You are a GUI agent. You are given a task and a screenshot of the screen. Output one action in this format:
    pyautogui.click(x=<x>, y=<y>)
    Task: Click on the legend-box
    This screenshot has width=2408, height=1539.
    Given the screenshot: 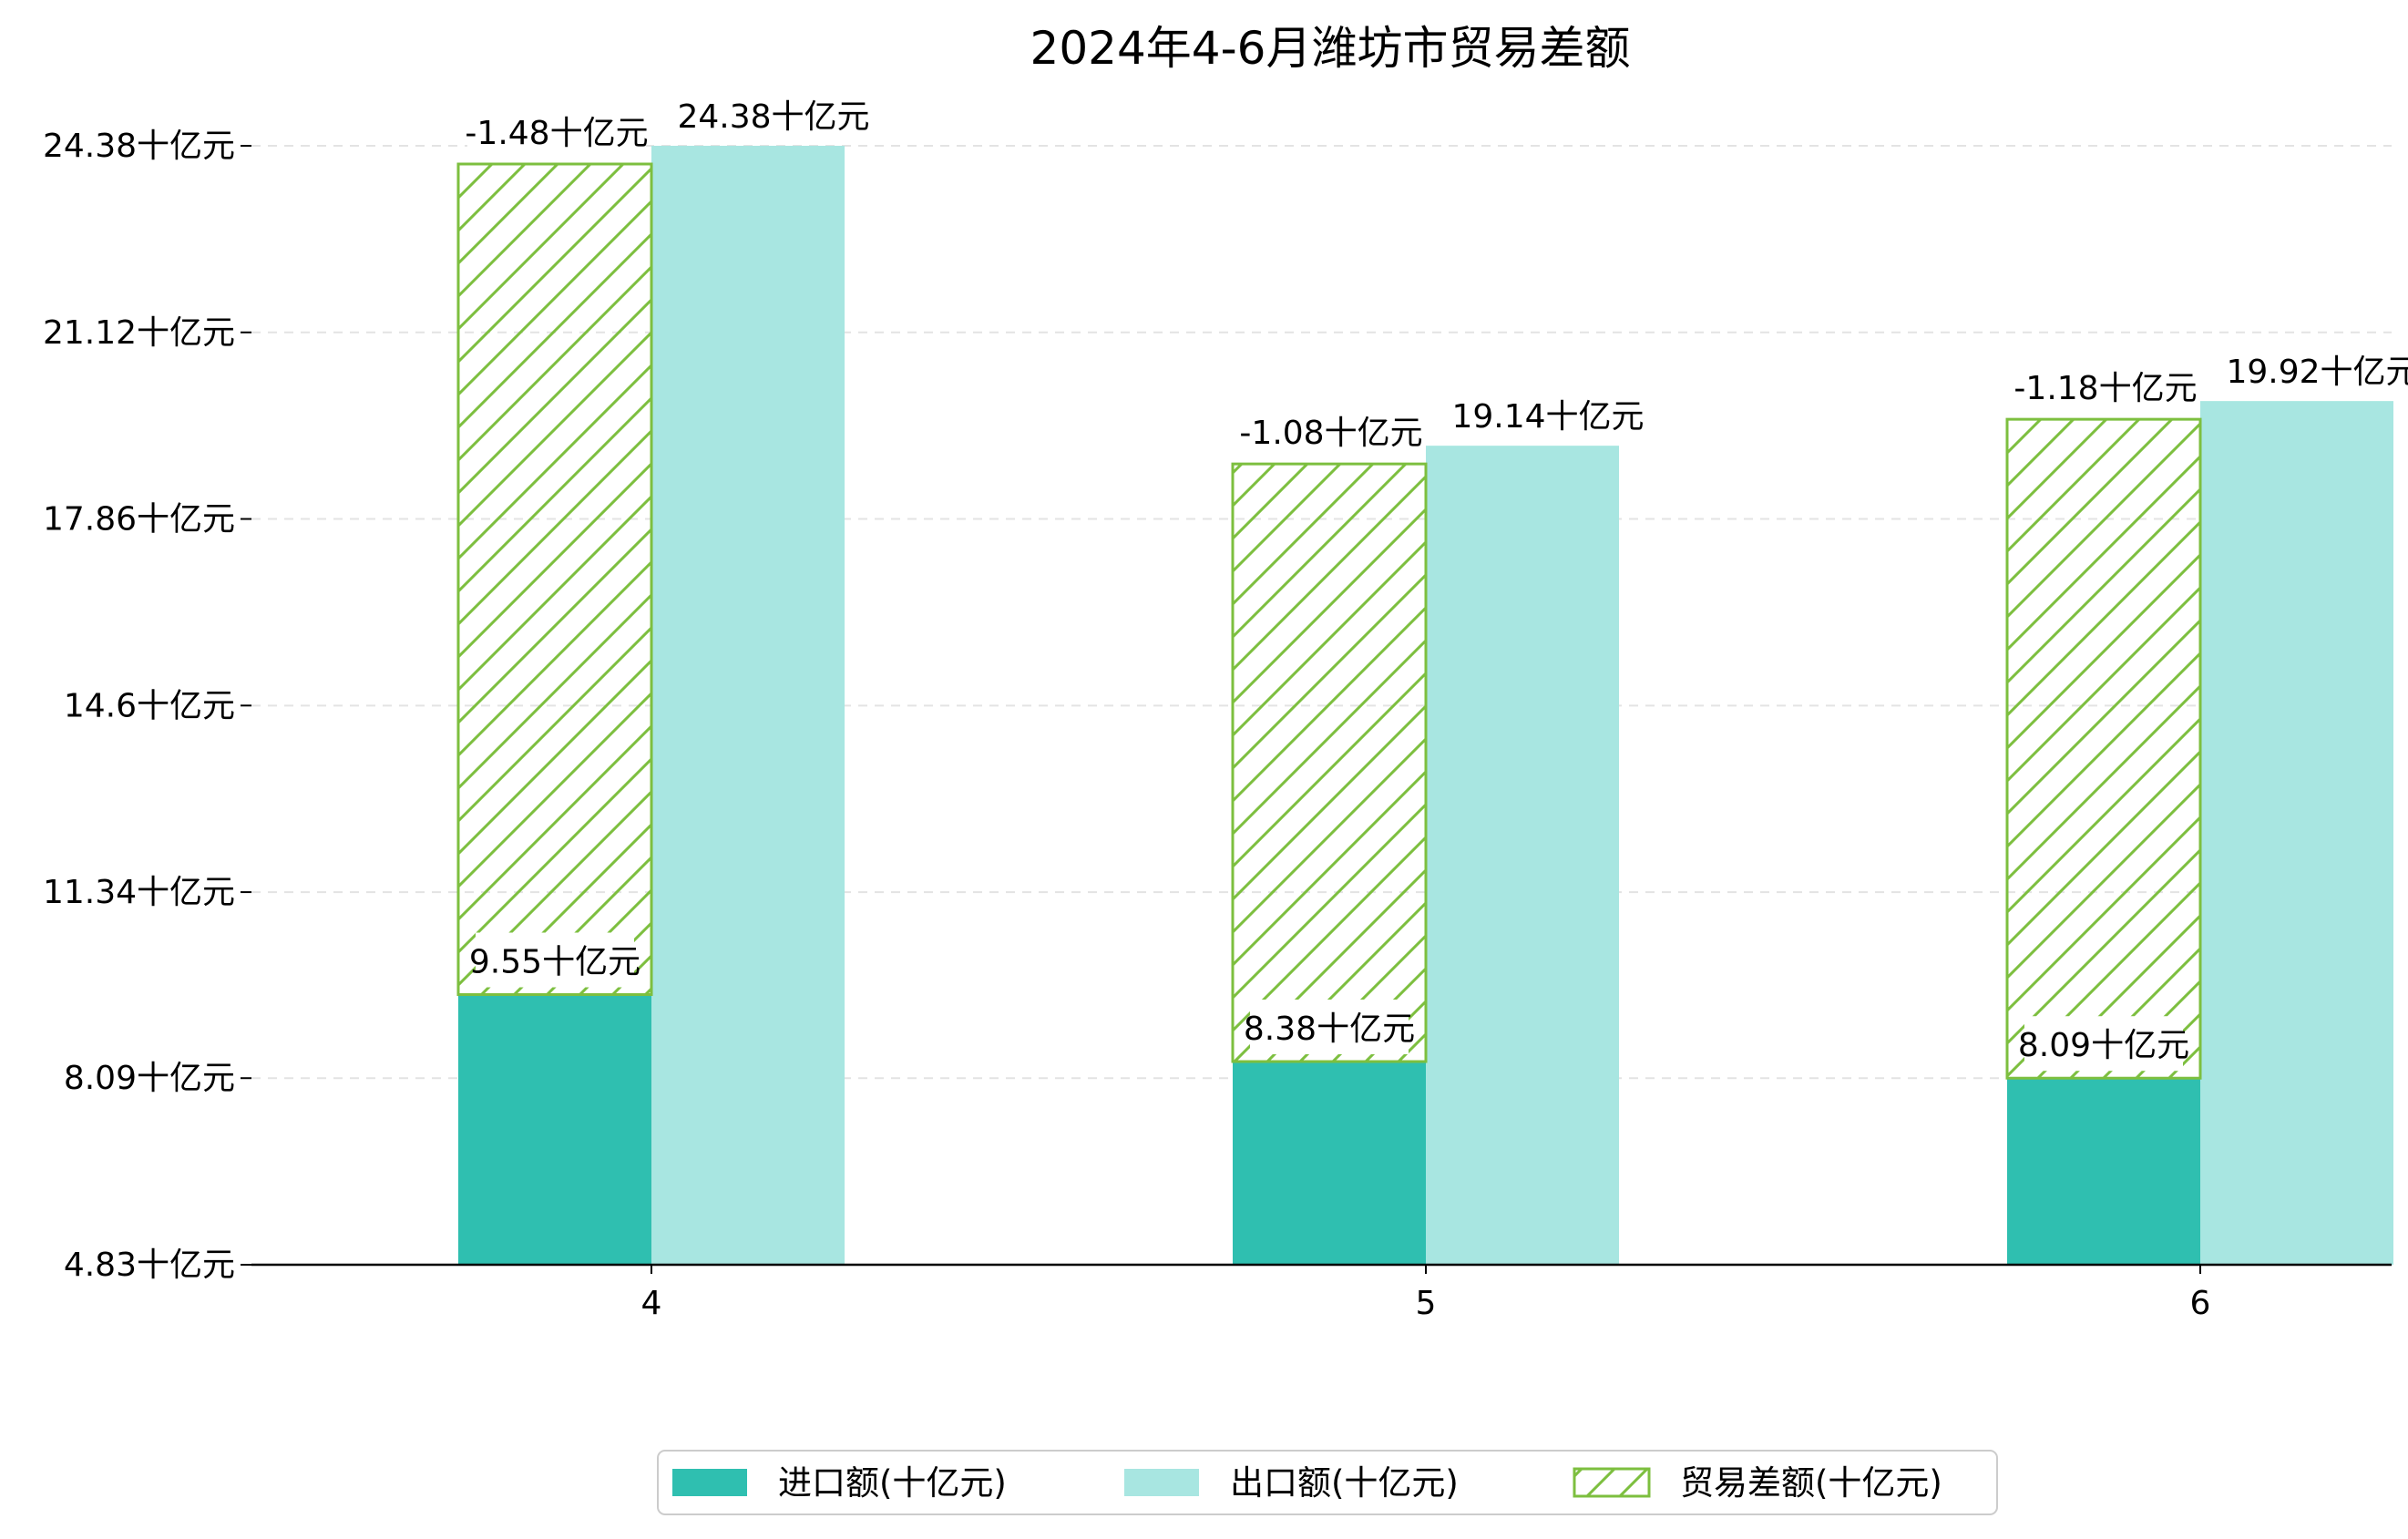 What is the action you would take?
    pyautogui.click(x=1327, y=1482)
    